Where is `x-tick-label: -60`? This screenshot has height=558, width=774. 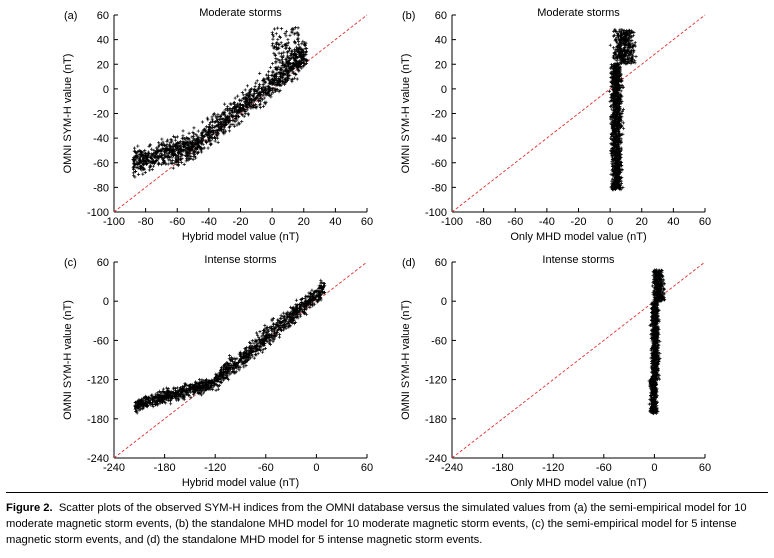 x-tick-label: -60 is located at coordinates (515, 222).